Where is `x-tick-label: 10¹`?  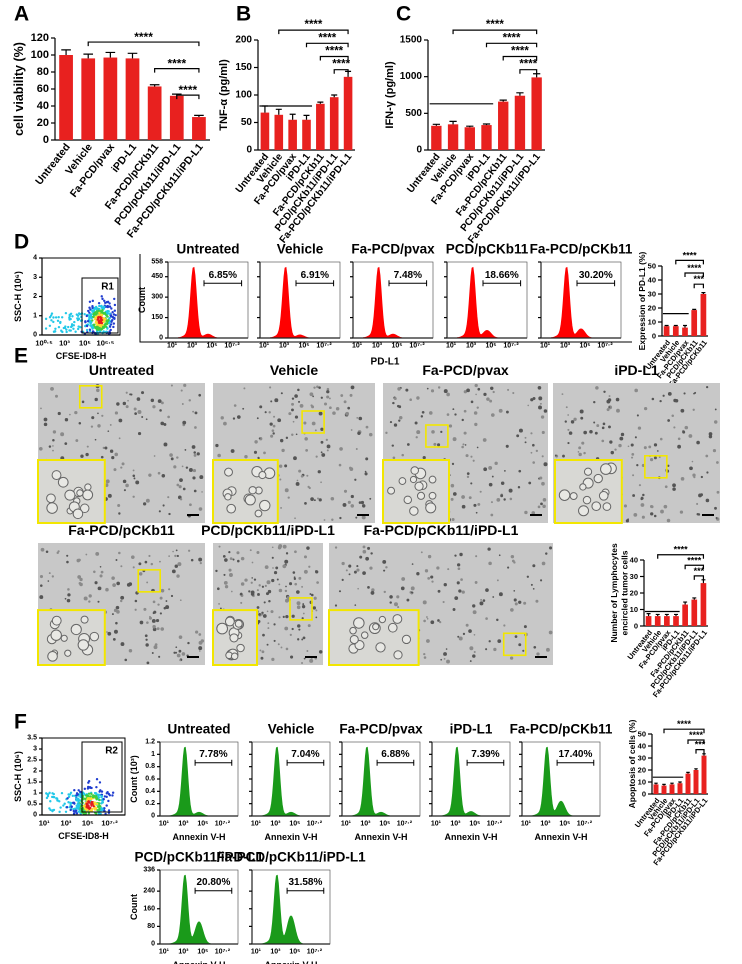 x-tick-label: 10¹ is located at coordinates (256, 824).